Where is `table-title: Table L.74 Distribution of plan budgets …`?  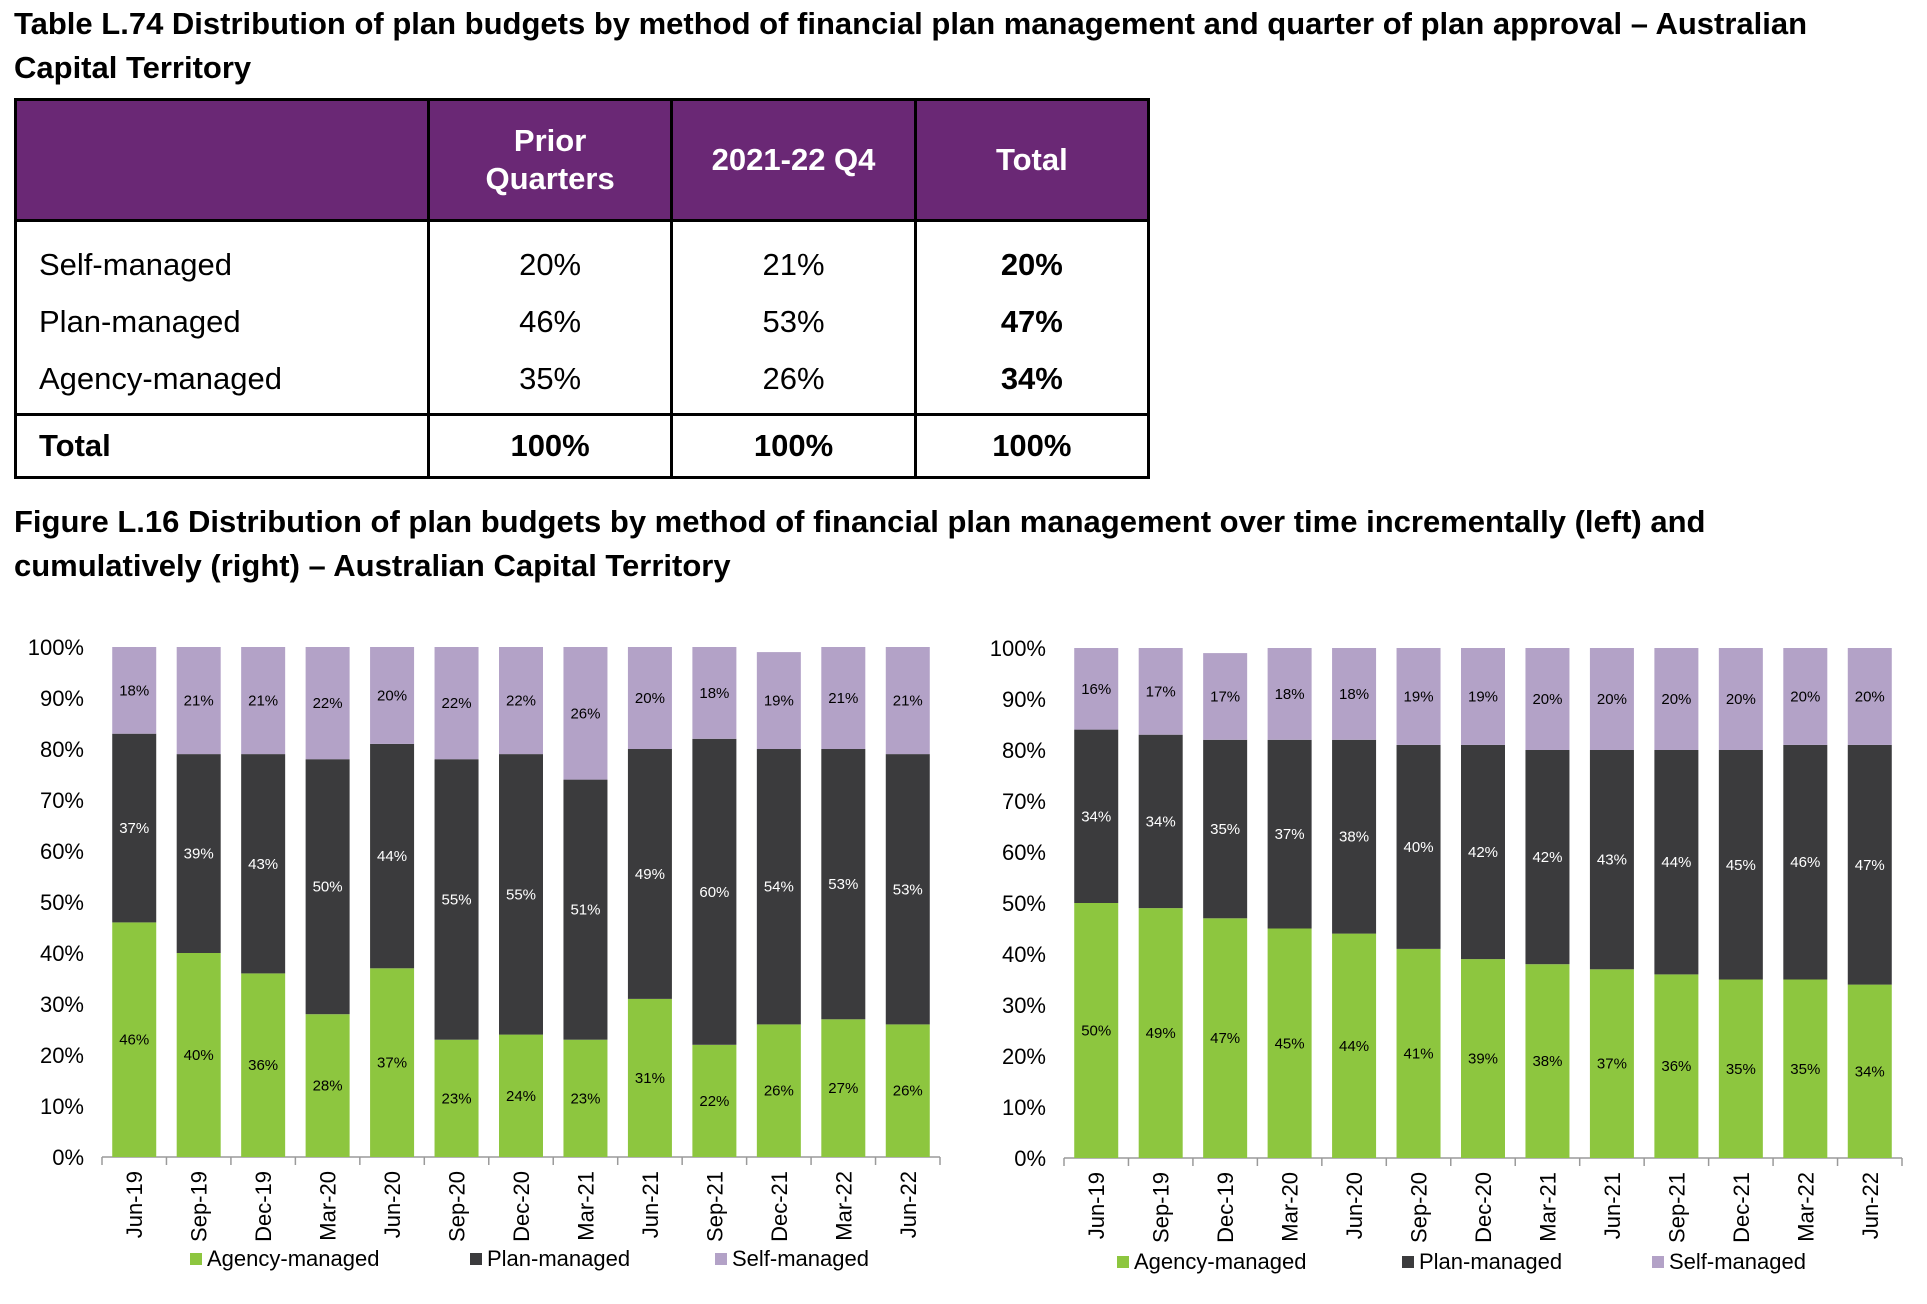 table-title: Table L.74 Distribution of plan budgets … is located at coordinates (911, 45).